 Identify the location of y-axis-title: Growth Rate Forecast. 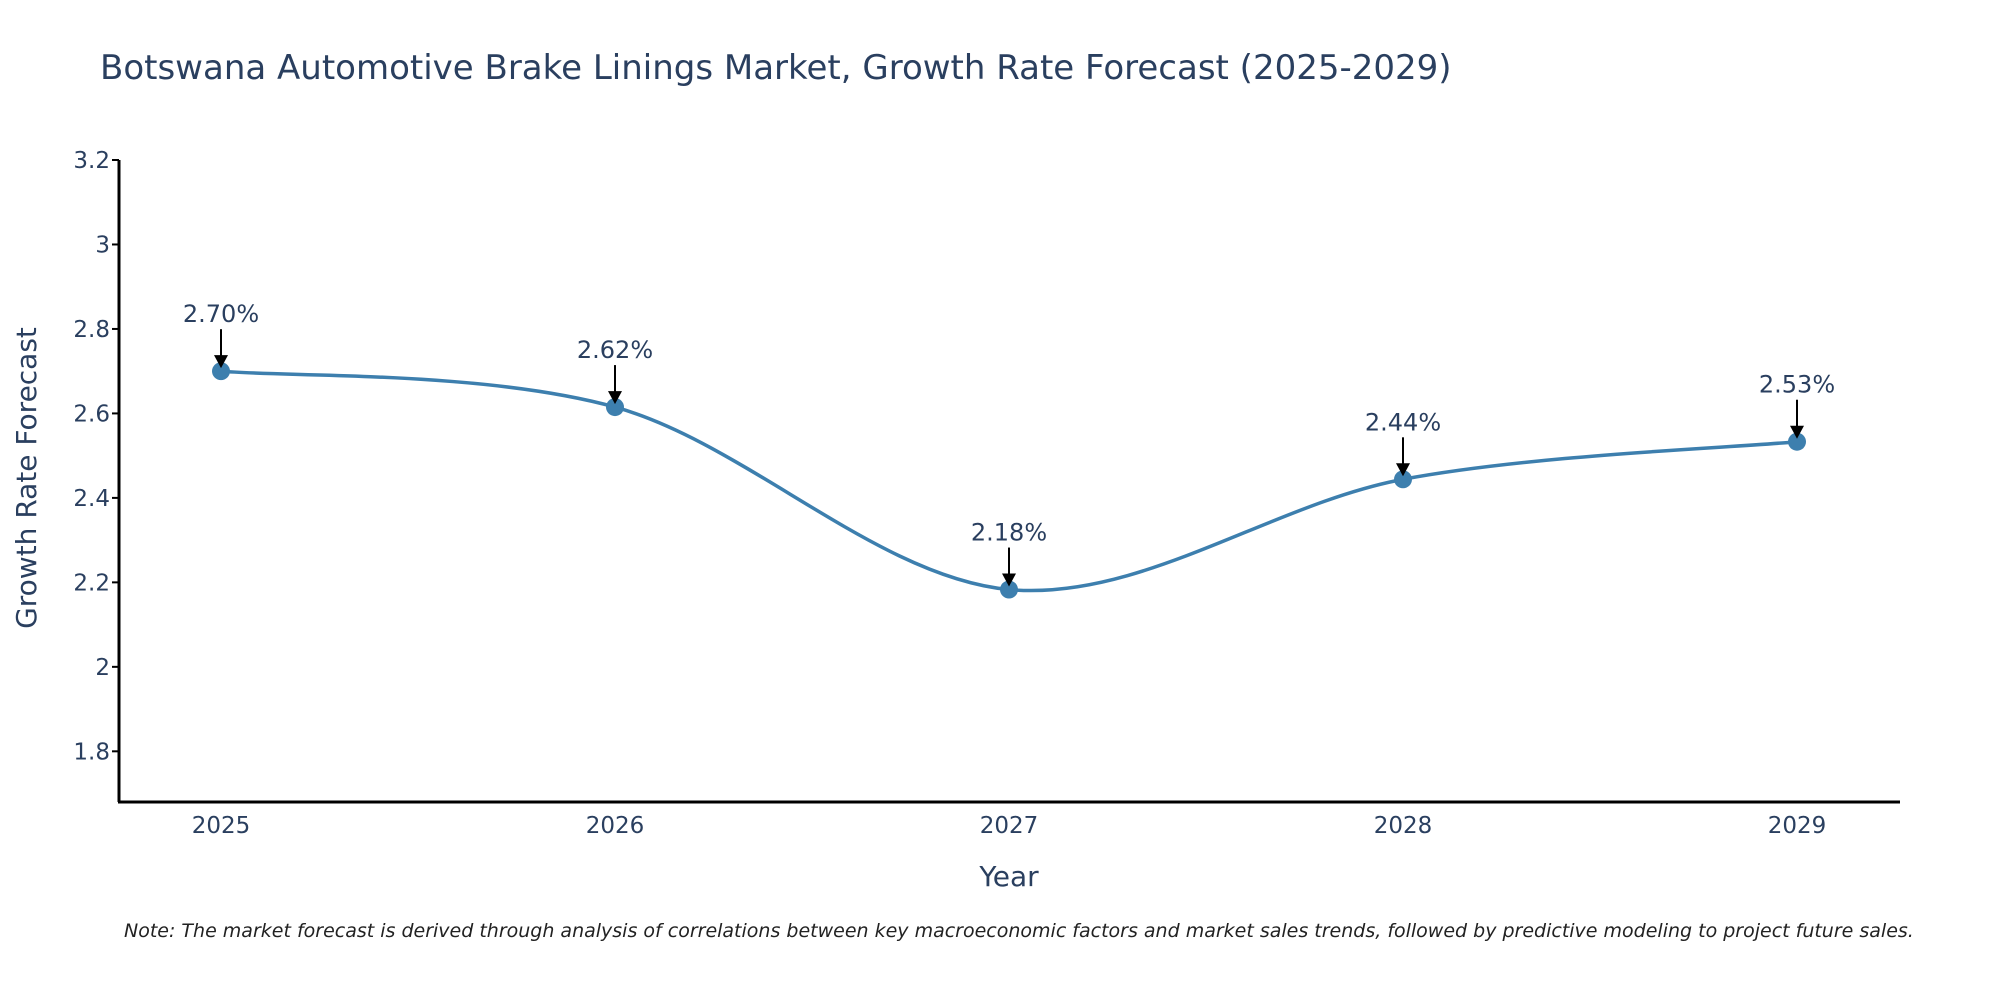
(26, 478).